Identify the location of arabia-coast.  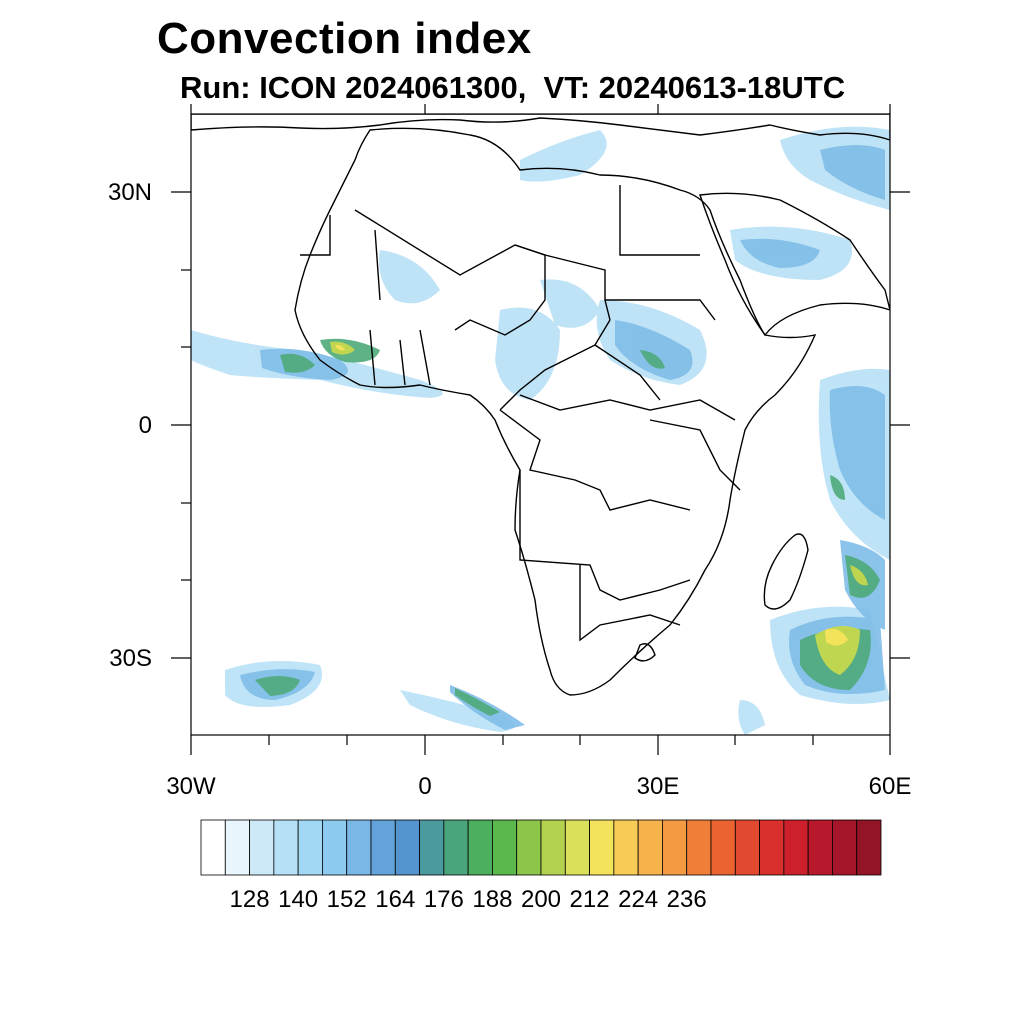
(794, 264).